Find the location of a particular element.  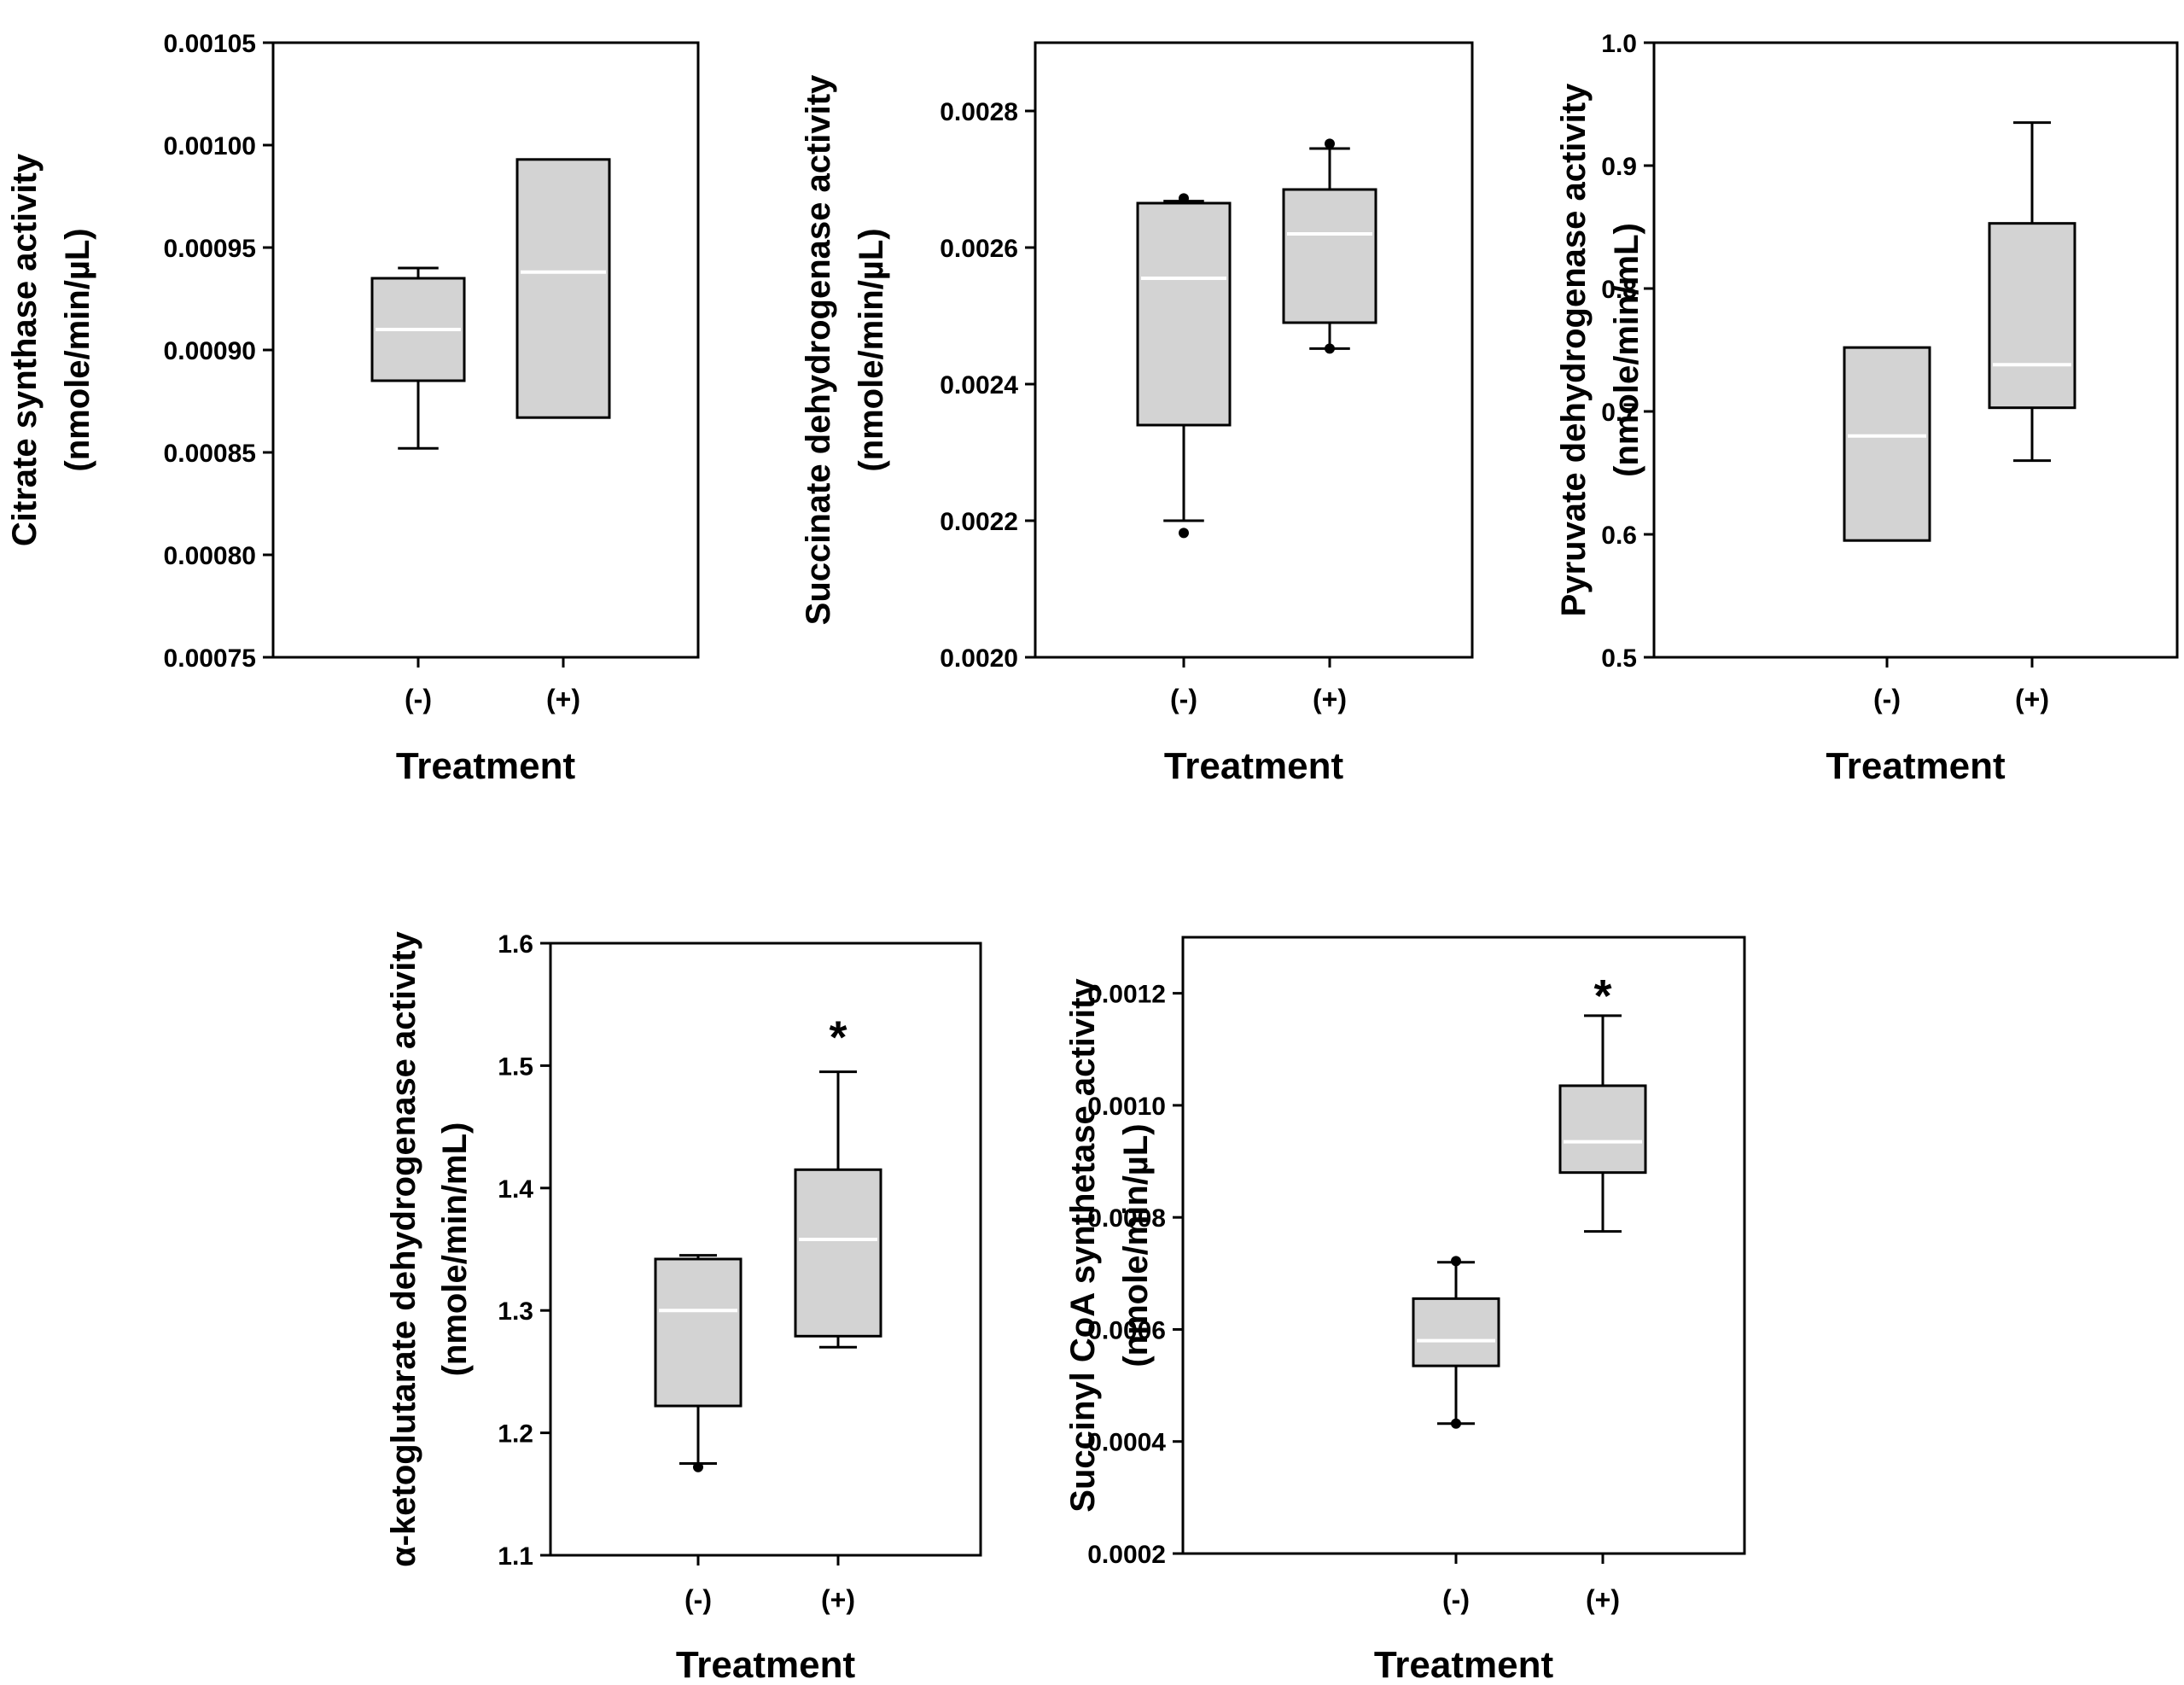

y-tick-label: 1.0 is located at coordinates (1619, 44).